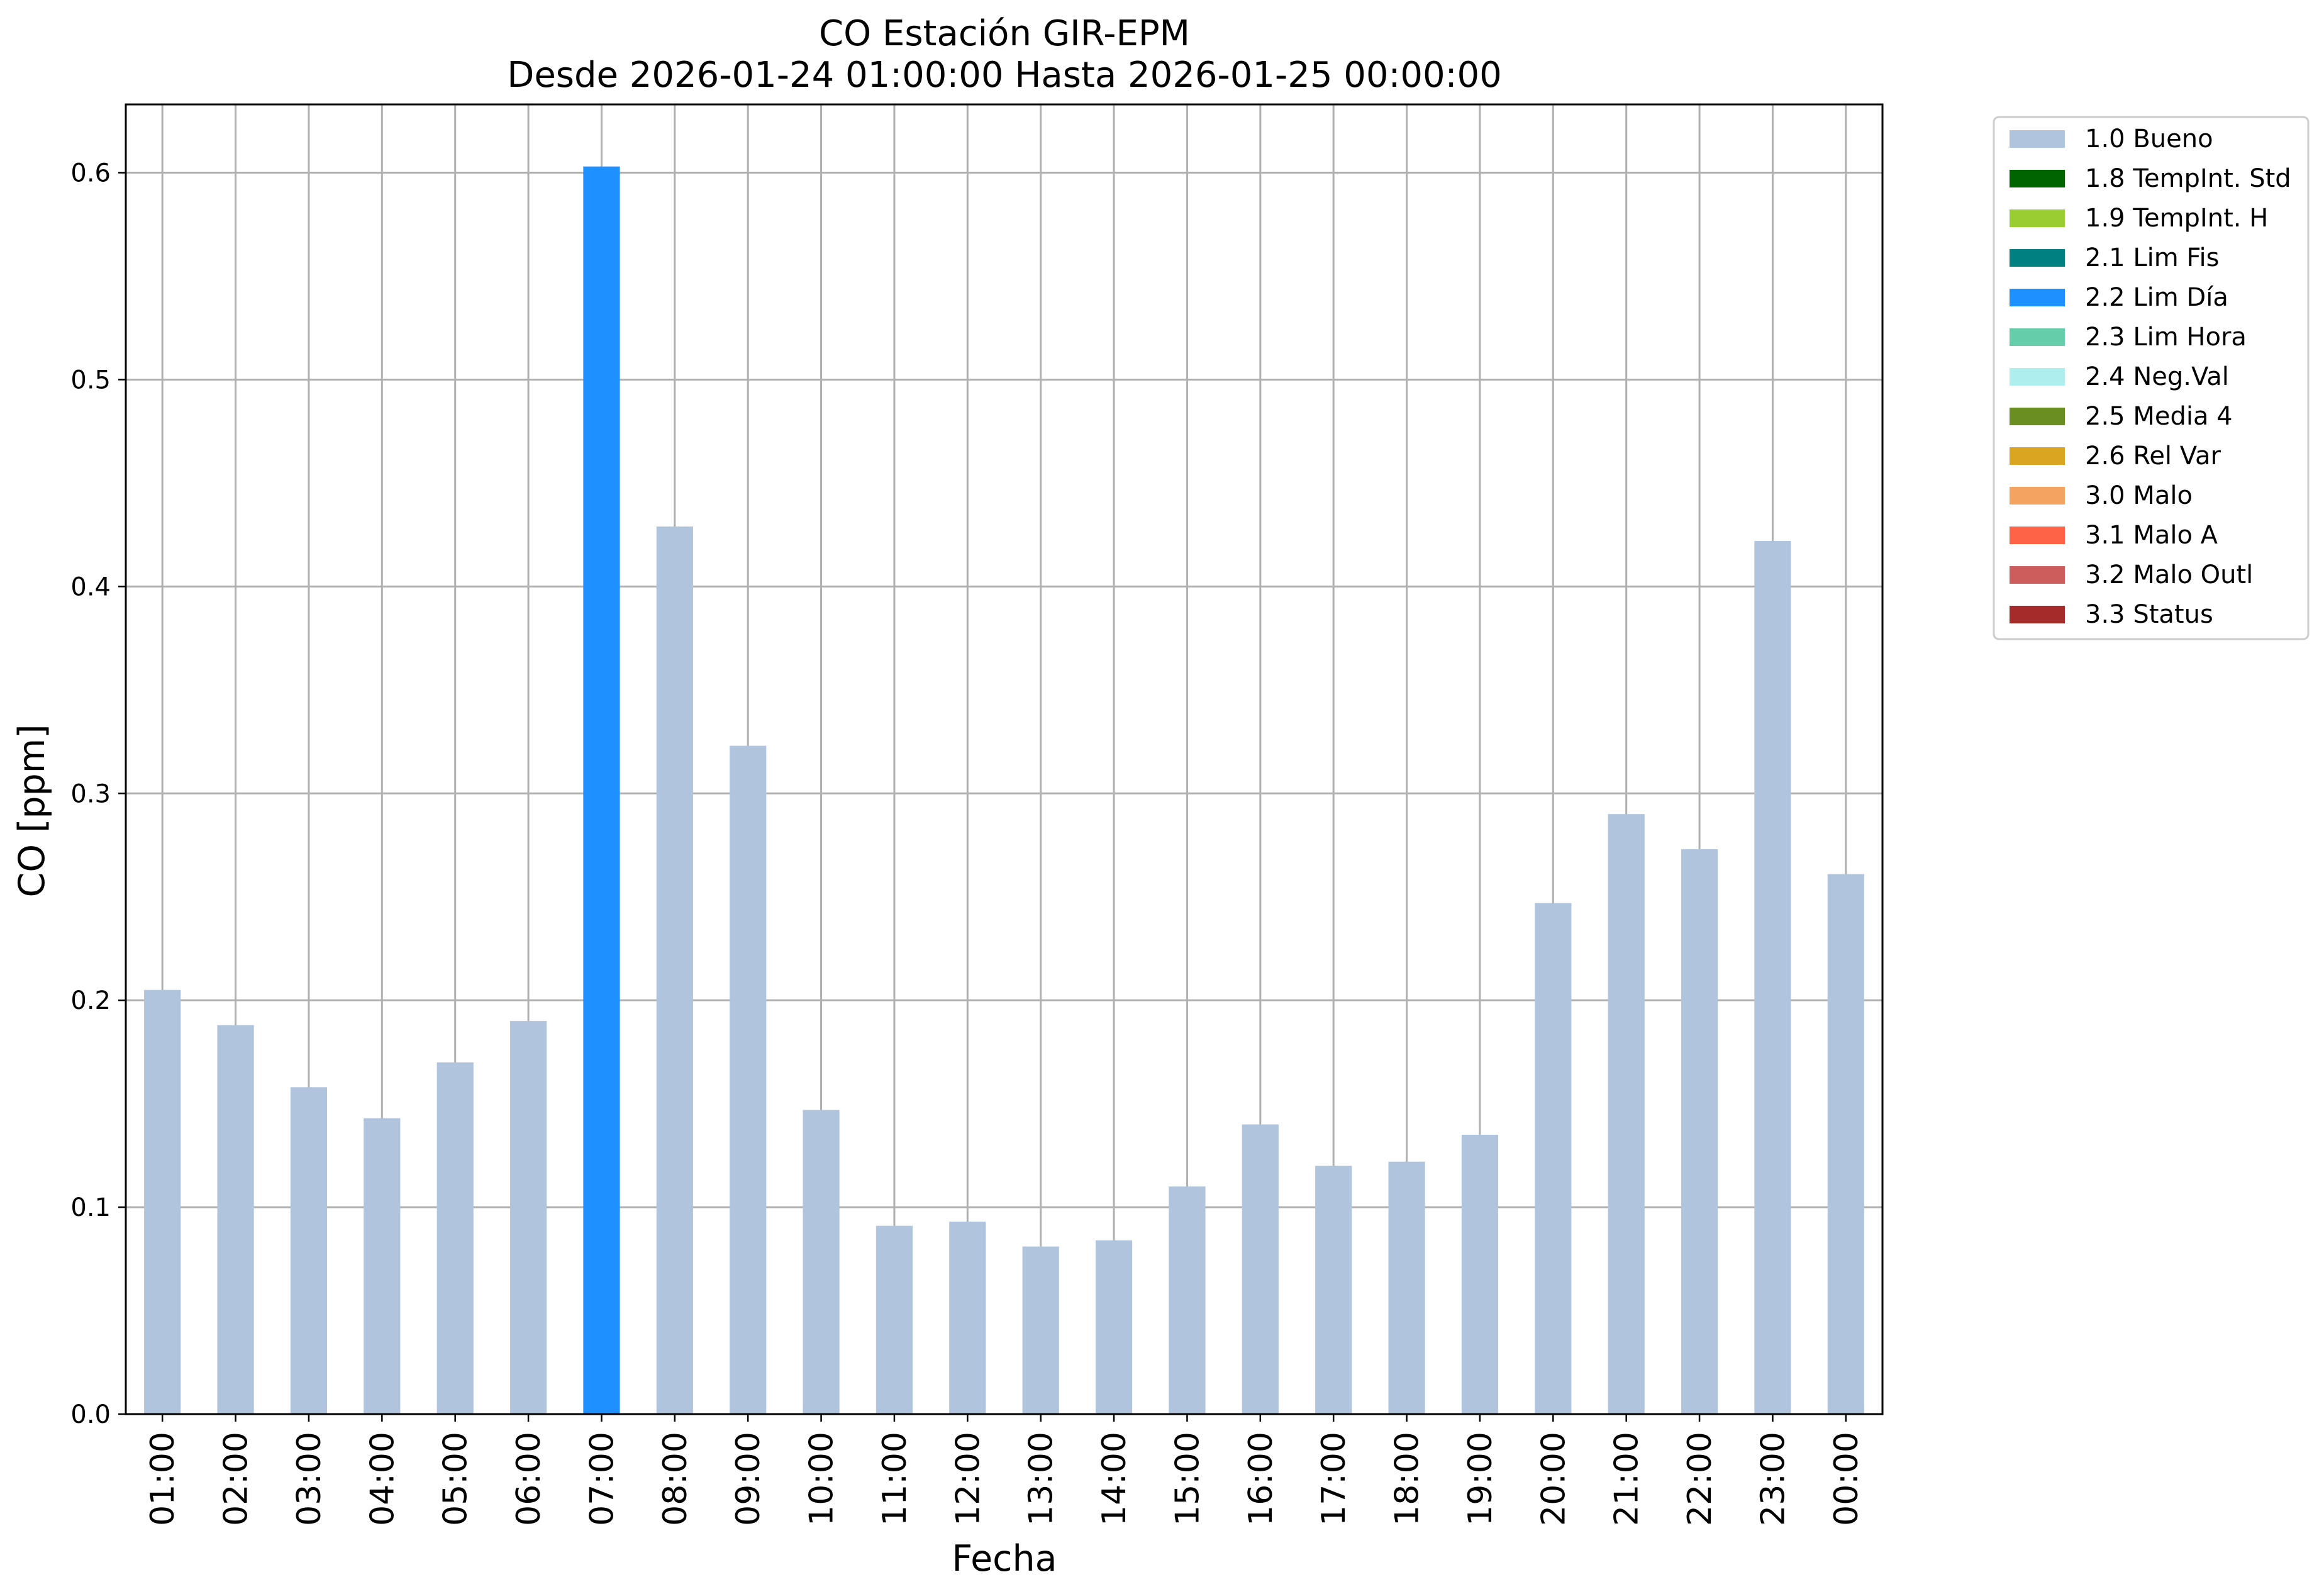 The width and height of the screenshot is (2324, 1594). Describe the element at coordinates (2151, 535) in the screenshot. I see `legend-label: 3.1 Malo A` at that location.